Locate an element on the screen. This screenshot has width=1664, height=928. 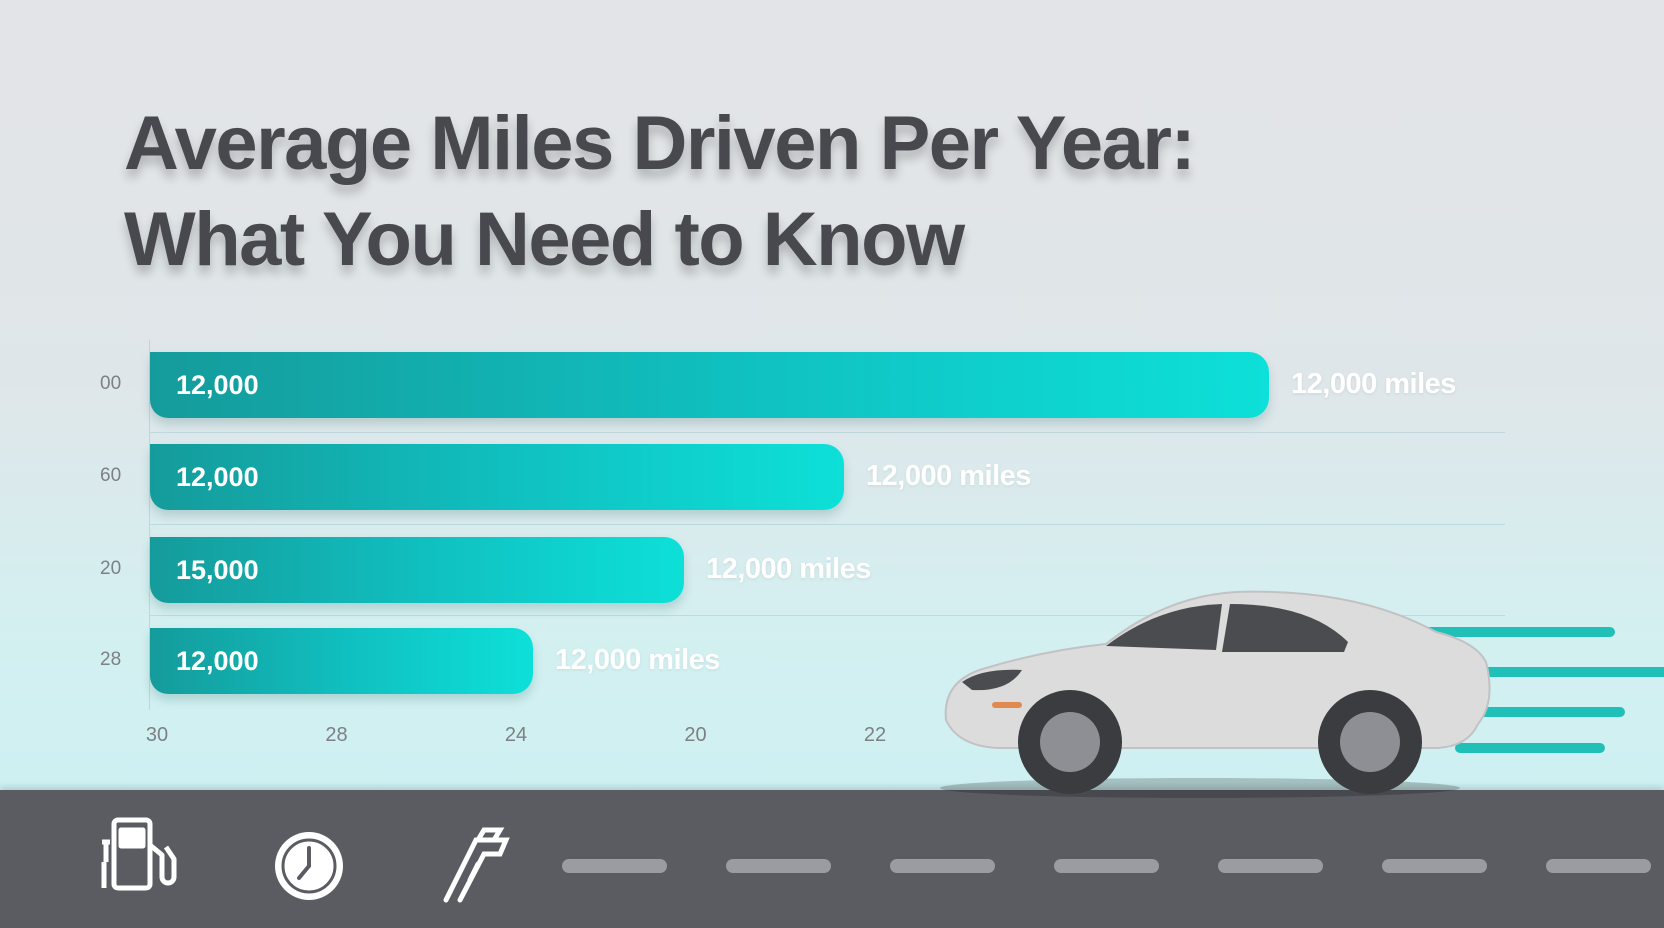
fuel-icon is located at coordinates (139, 854).